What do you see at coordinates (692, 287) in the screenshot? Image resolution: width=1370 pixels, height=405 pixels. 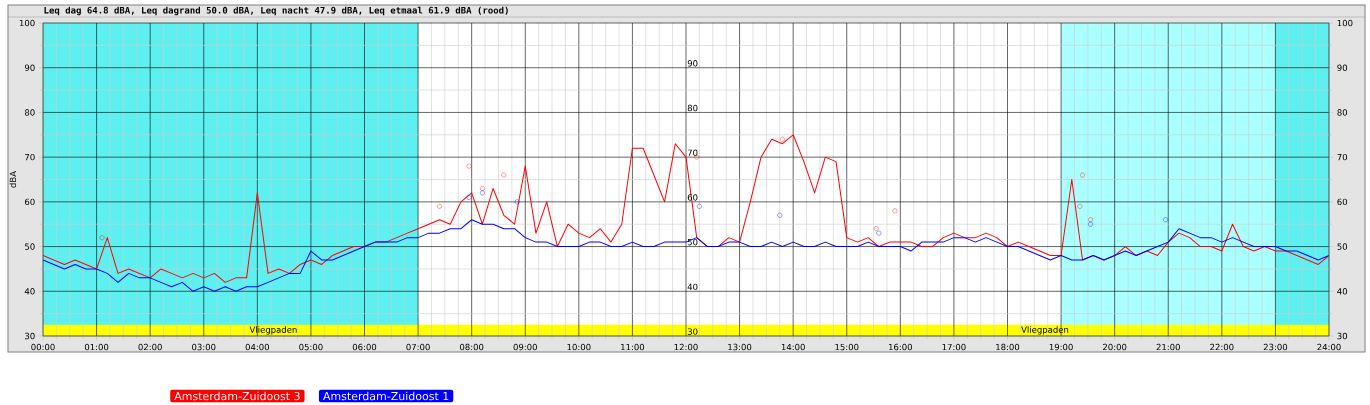 I see `annotation: 40` at bounding box center [692, 287].